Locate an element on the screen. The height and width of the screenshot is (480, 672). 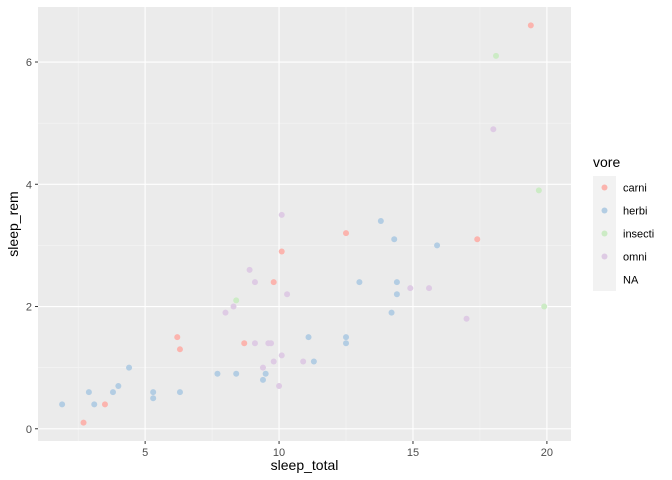
legend-label-NA: NA is located at coordinates (631, 281).